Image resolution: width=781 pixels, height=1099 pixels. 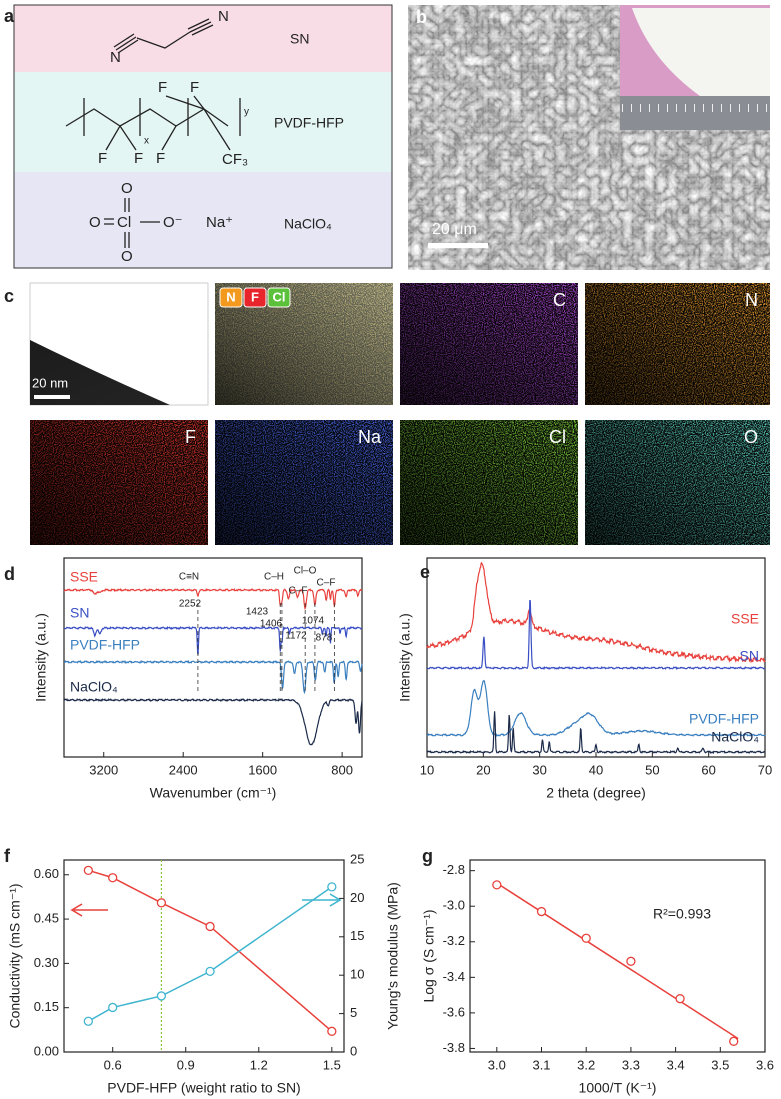 What do you see at coordinates (357, 935) in the screenshot?
I see `y2-tick-label: 15` at bounding box center [357, 935].